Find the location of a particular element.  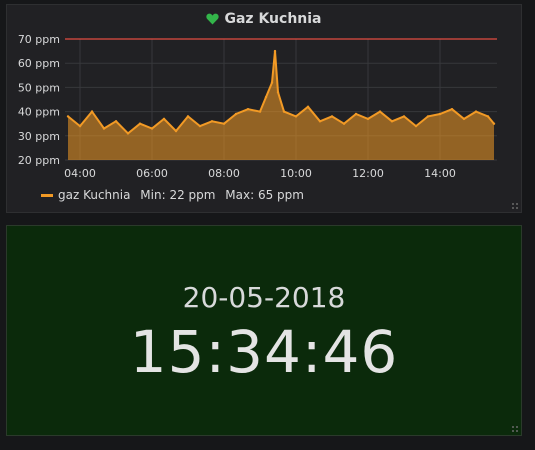

legend-series-name: gaz Kuchnia is located at coordinates (94, 195).